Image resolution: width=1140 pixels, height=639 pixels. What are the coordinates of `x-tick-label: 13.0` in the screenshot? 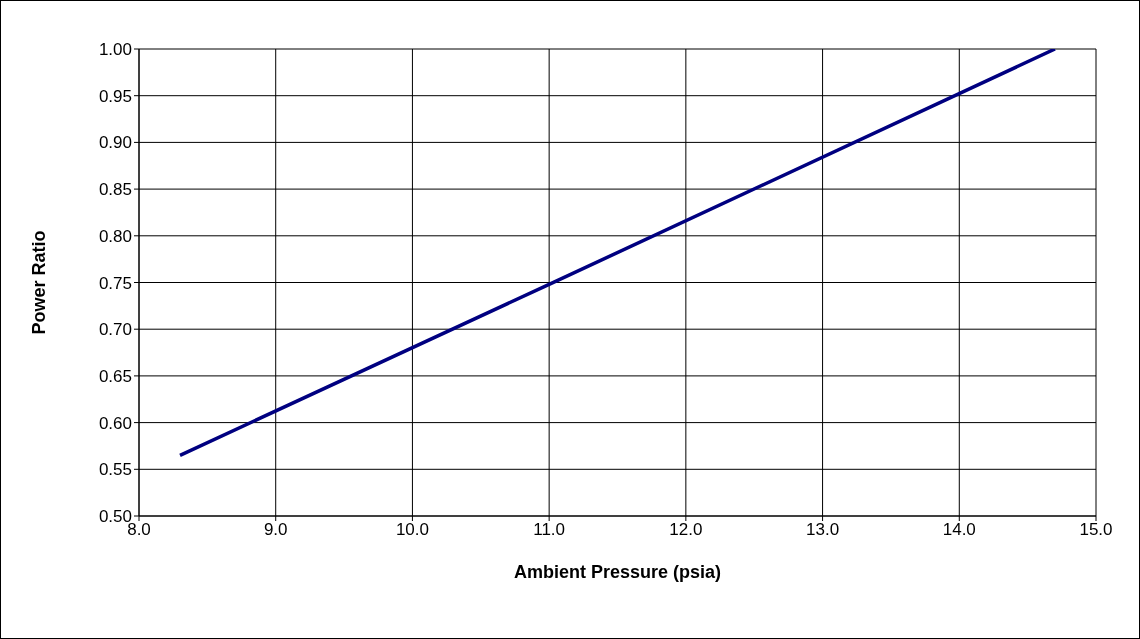 It's located at (823, 530).